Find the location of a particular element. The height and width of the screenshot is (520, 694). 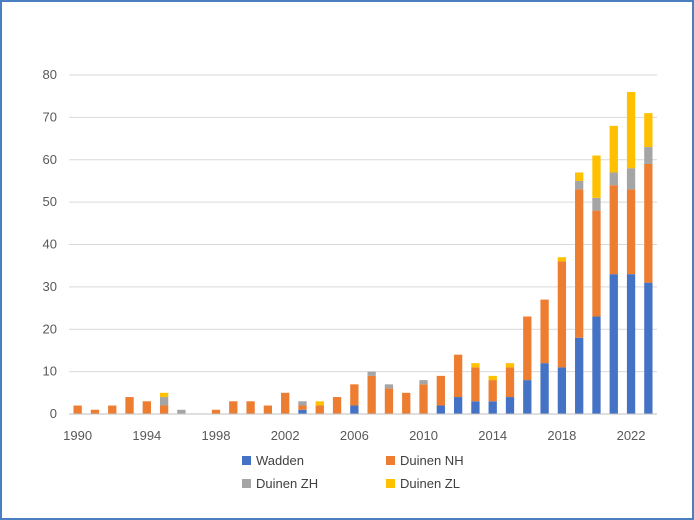

x-tick-label: 2014 is located at coordinates (492, 435).